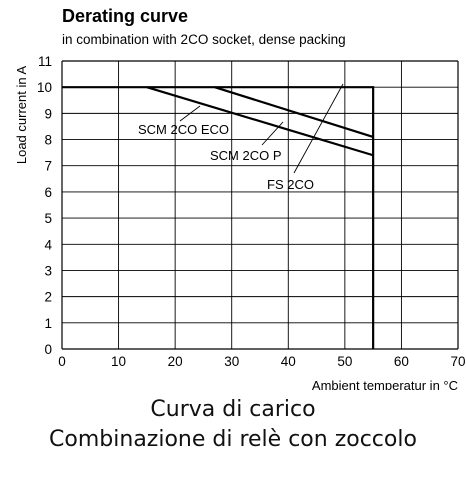 The height and width of the screenshot is (482, 466). What do you see at coordinates (44, 87) in the screenshot?
I see `y-tick-label: 10` at bounding box center [44, 87].